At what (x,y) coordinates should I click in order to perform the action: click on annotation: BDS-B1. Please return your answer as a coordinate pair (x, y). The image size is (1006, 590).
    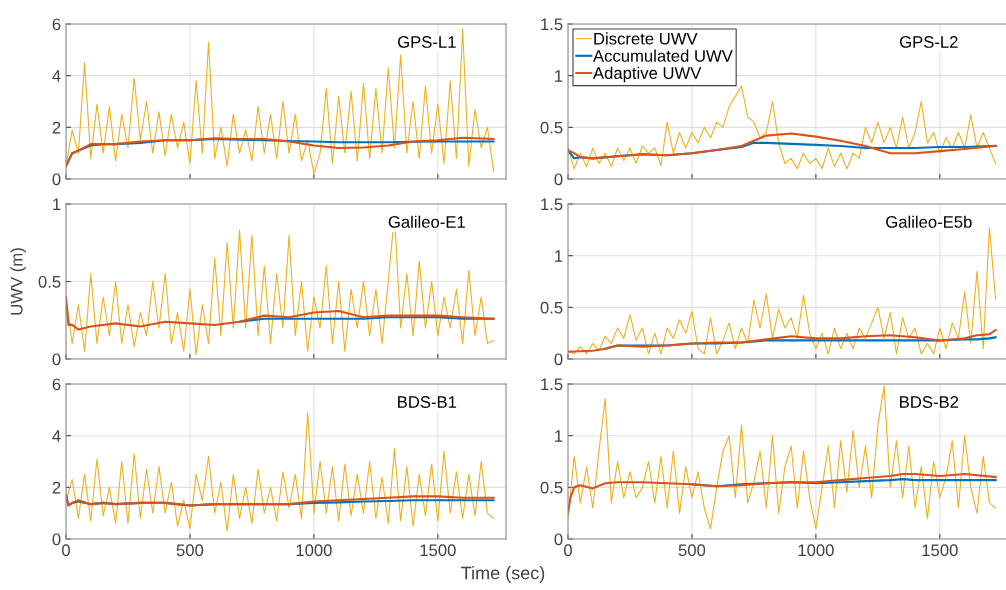
    Looking at the image, I should click on (427, 402).